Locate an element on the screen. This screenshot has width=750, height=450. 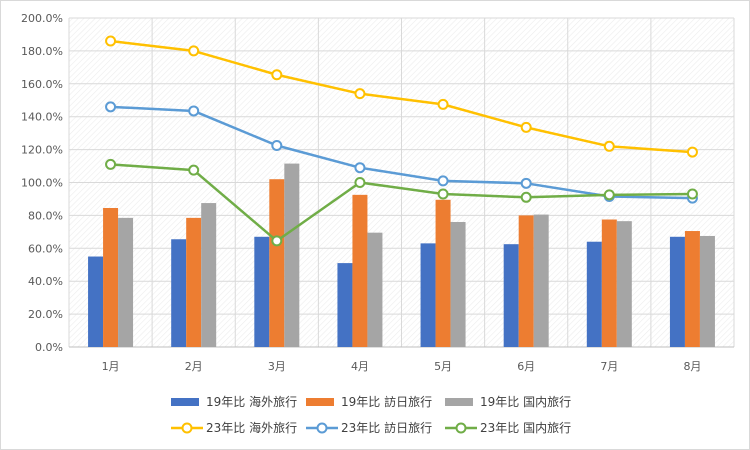
y-tick-label: 160.0% is located at coordinates (42, 84).